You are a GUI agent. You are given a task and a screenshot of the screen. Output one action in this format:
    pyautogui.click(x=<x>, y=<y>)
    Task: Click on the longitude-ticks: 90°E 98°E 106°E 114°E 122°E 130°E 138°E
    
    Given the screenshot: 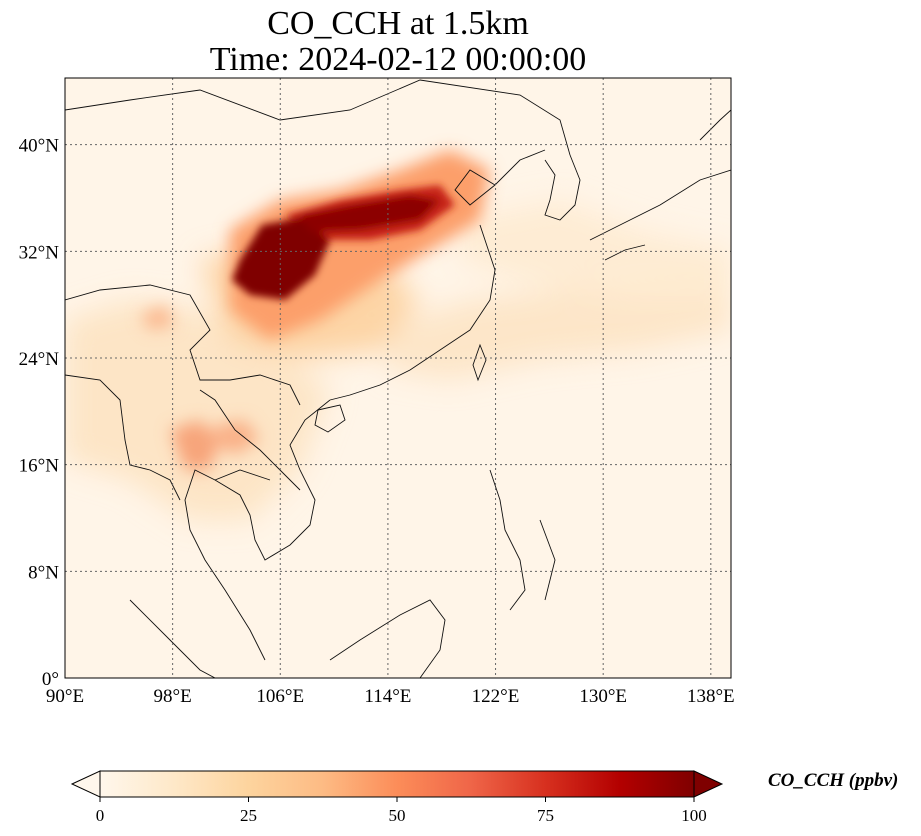 What is the action you would take?
    pyautogui.click(x=390, y=696)
    